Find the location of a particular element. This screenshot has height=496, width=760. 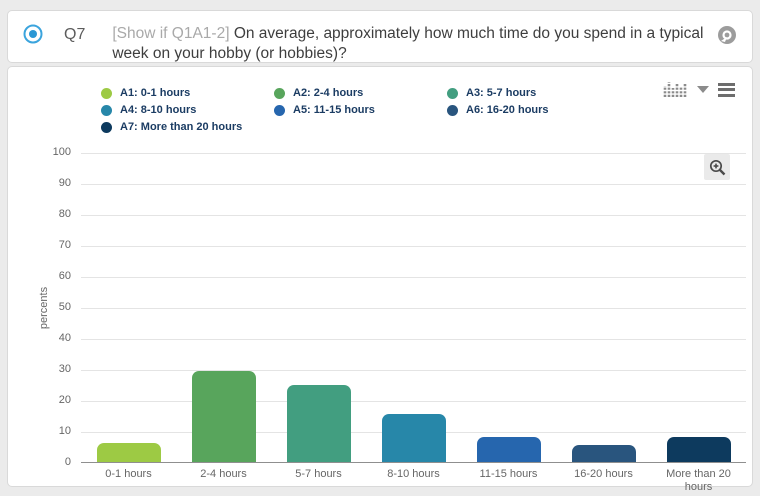

legend-item: A7: More than 20 hours is located at coordinates (187, 127).